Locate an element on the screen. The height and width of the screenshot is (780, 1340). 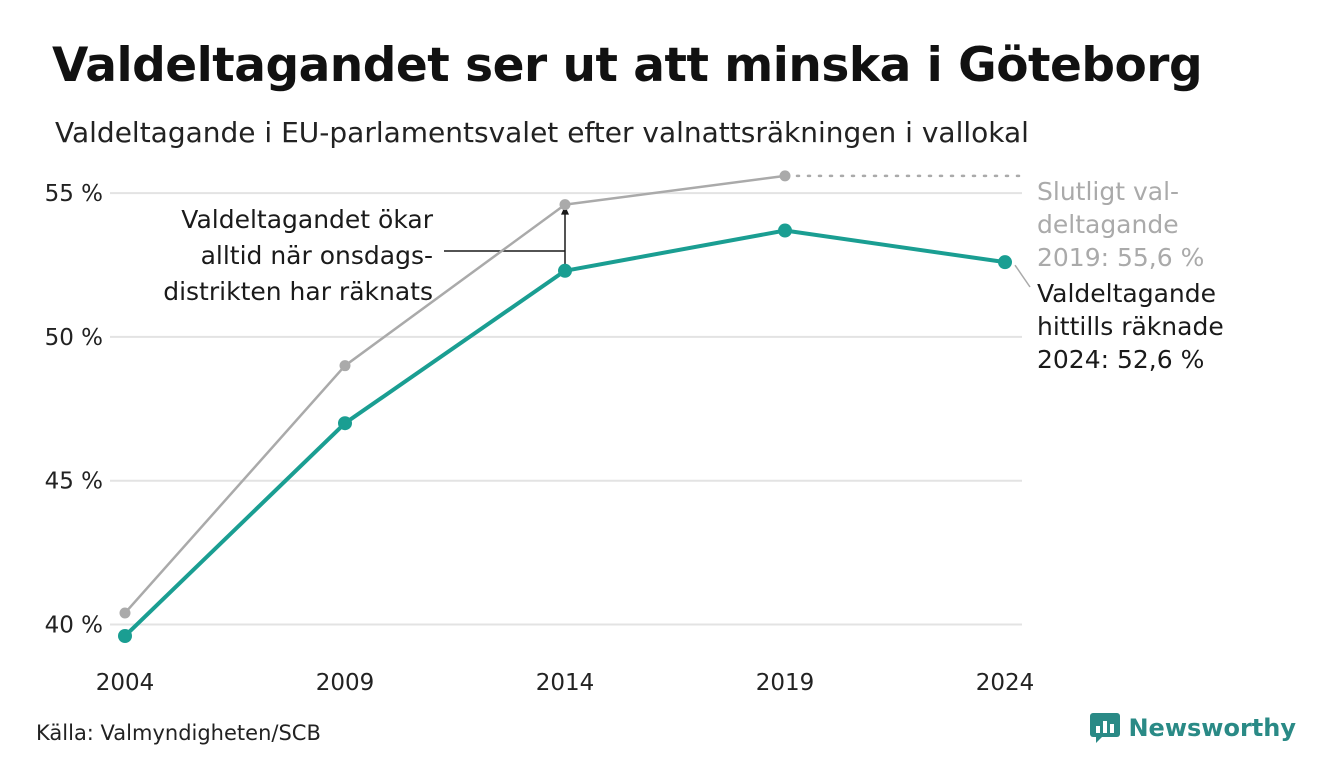
annotation-guides is located at coordinates (737, 231).